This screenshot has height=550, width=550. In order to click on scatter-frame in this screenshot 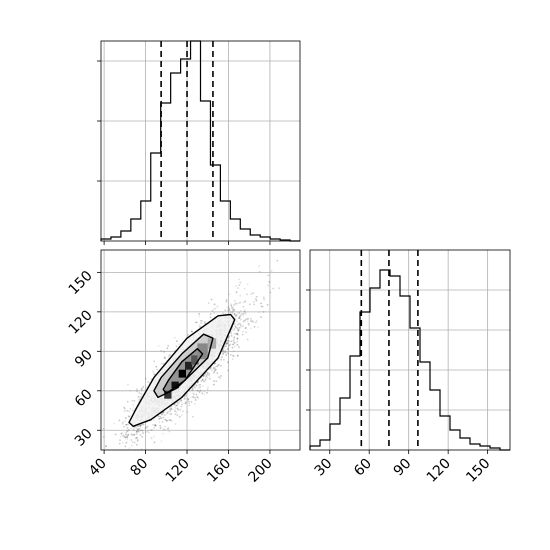, I will do `click(200, 350)`.